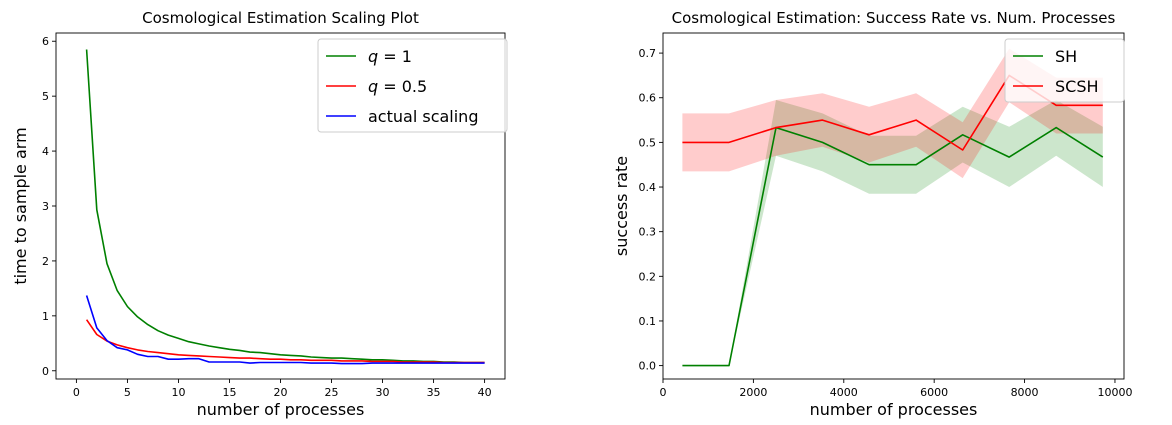  I want to click on y-tick-label: 0, so click(45, 371).